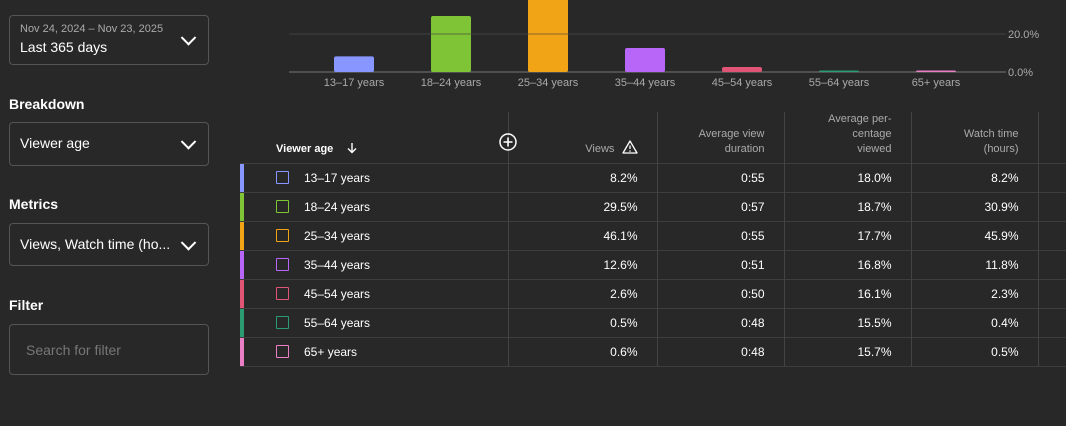 Image resolution: width=1066 pixels, height=426 pixels. What do you see at coordinates (847, 138) in the screenshot?
I see `col-header-avg-pct-viewed: Average per- centage viewed` at bounding box center [847, 138].